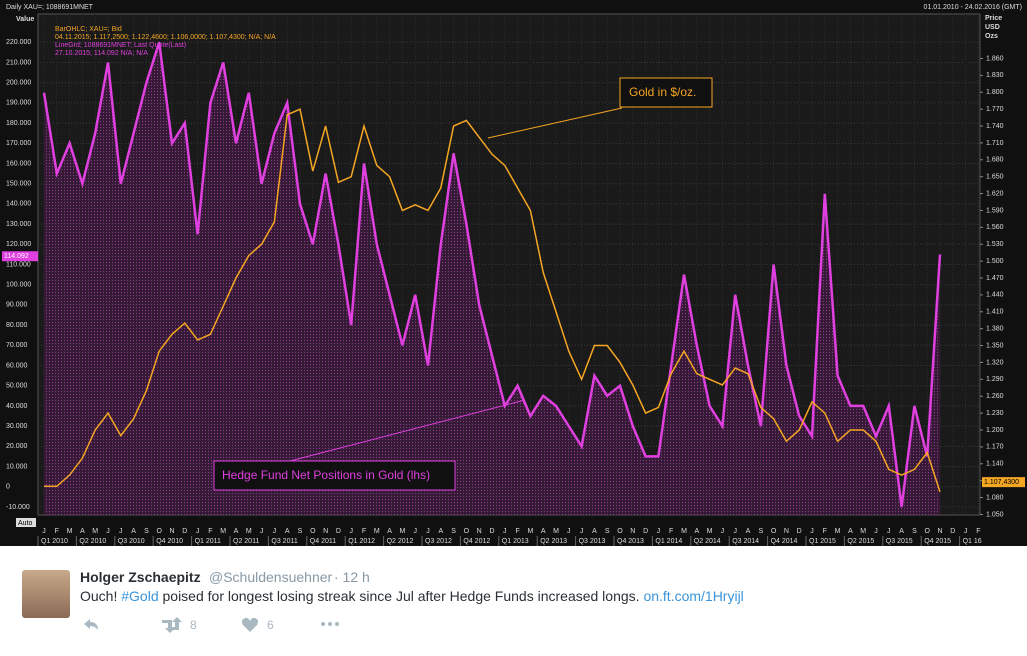 The image size is (1027, 656). What do you see at coordinates (668, 541) in the screenshot?
I see `quarter-label: Q1 2014` at bounding box center [668, 541].